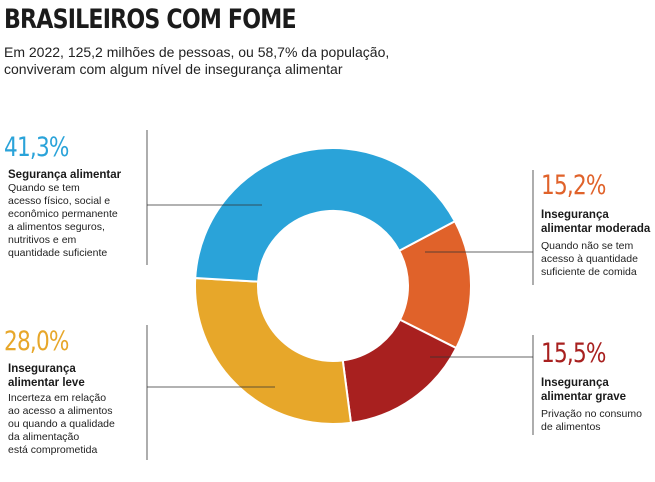 Image resolution: width=655 pixels, height=482 pixels. I want to click on desc-grave: Privação no consumo de alimentos, so click(591, 420).